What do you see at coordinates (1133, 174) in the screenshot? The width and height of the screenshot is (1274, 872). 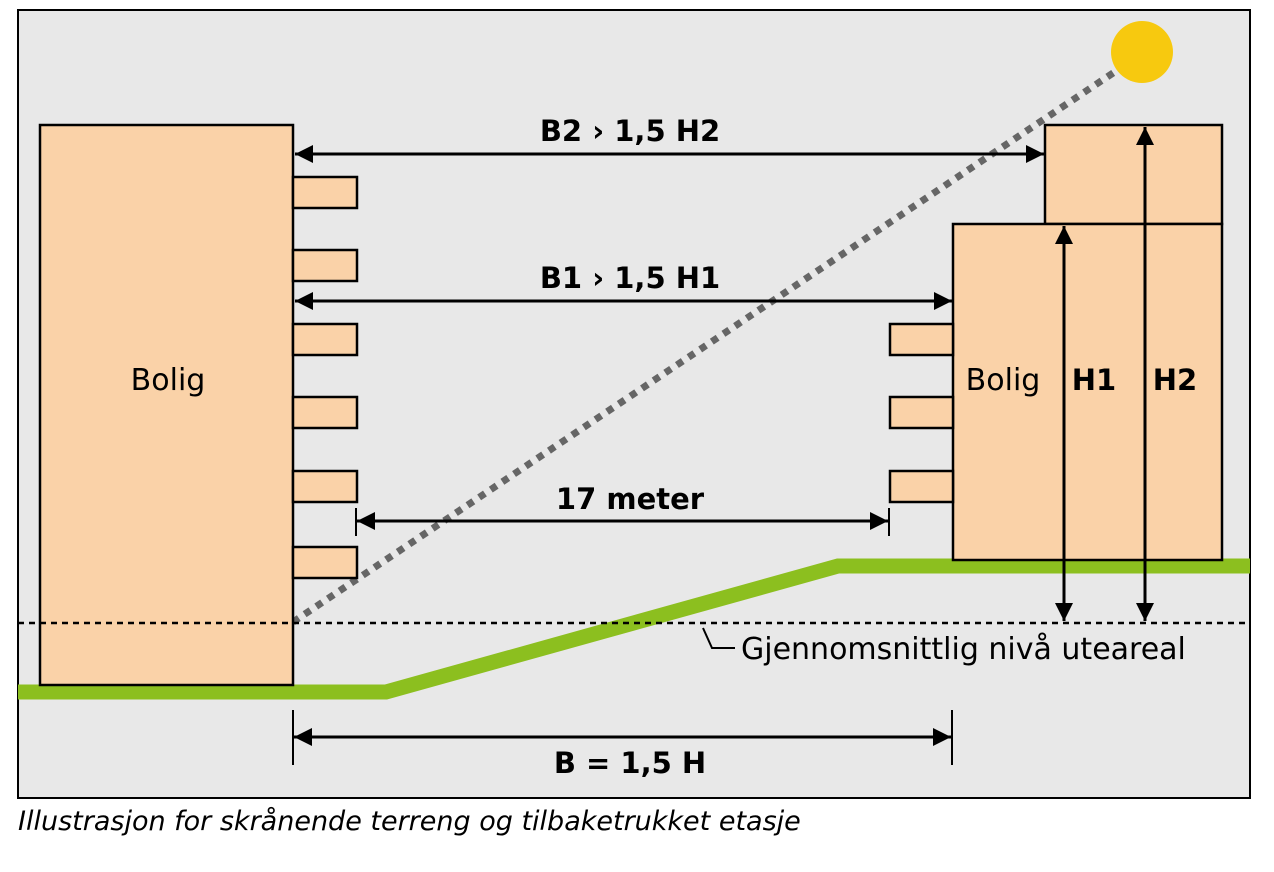 I see `right-building-setback-floor` at bounding box center [1133, 174].